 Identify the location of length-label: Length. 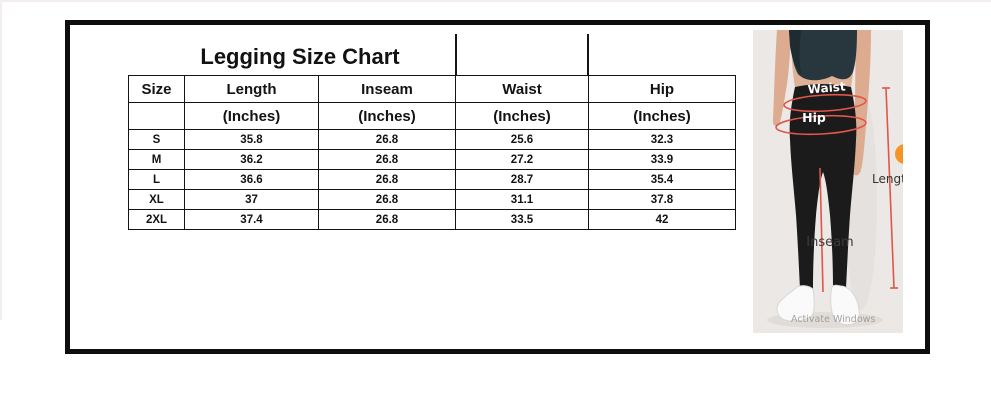
(887, 179).